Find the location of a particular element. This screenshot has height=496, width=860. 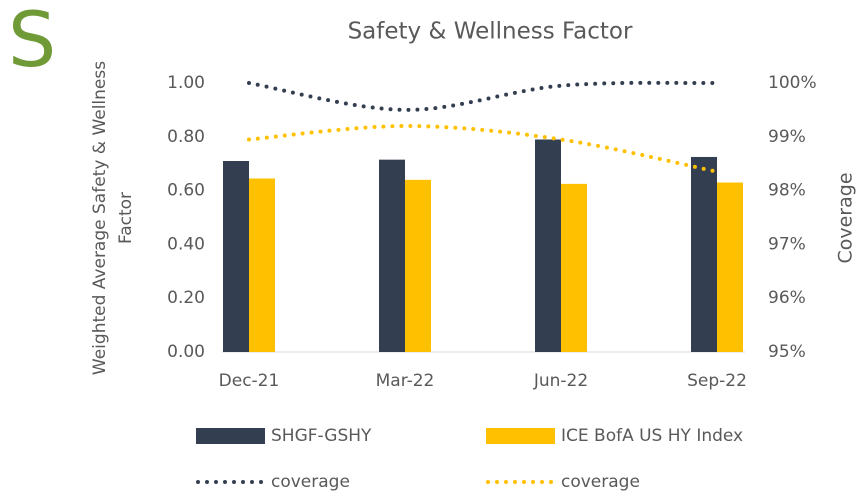

y-tick-label: 0.20 is located at coordinates (186, 298).